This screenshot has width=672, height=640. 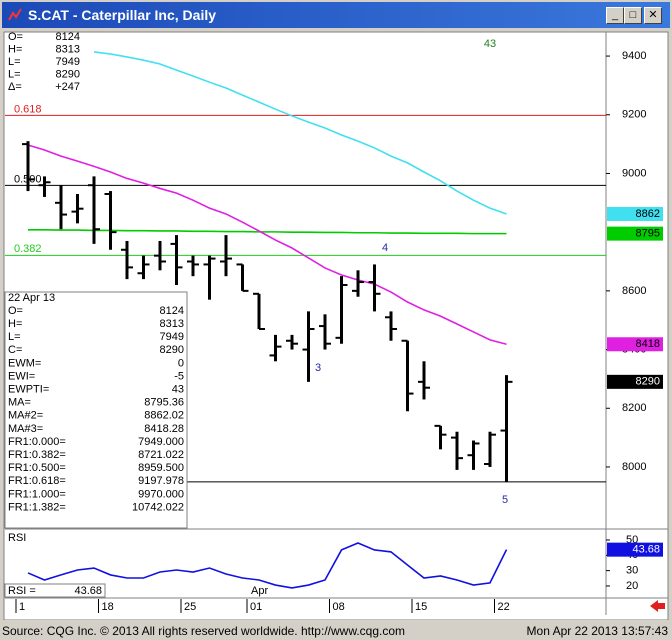 I want to click on data-window-label: FR1:0.382=, so click(x=37, y=455).